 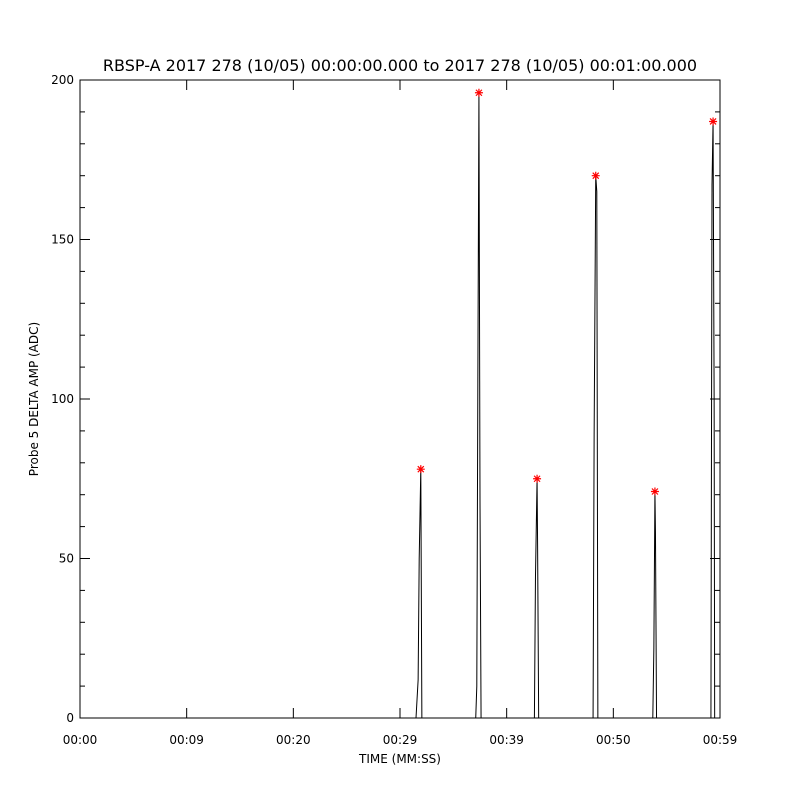 I want to click on x-tick-label: 00:09, so click(x=186, y=740).